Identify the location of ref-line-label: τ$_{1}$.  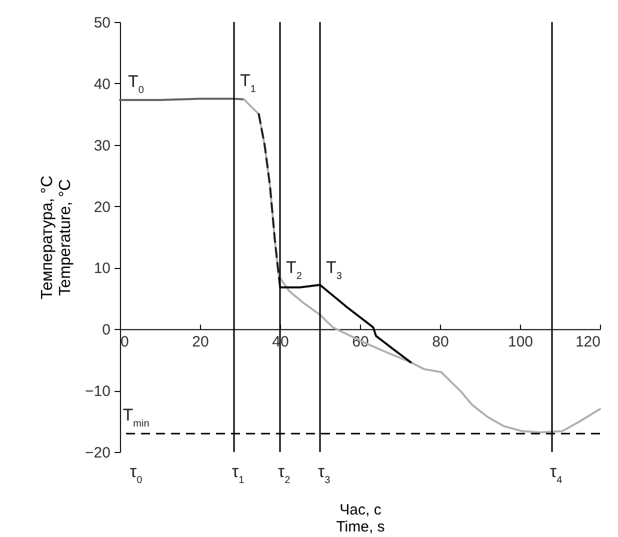
(238, 474).